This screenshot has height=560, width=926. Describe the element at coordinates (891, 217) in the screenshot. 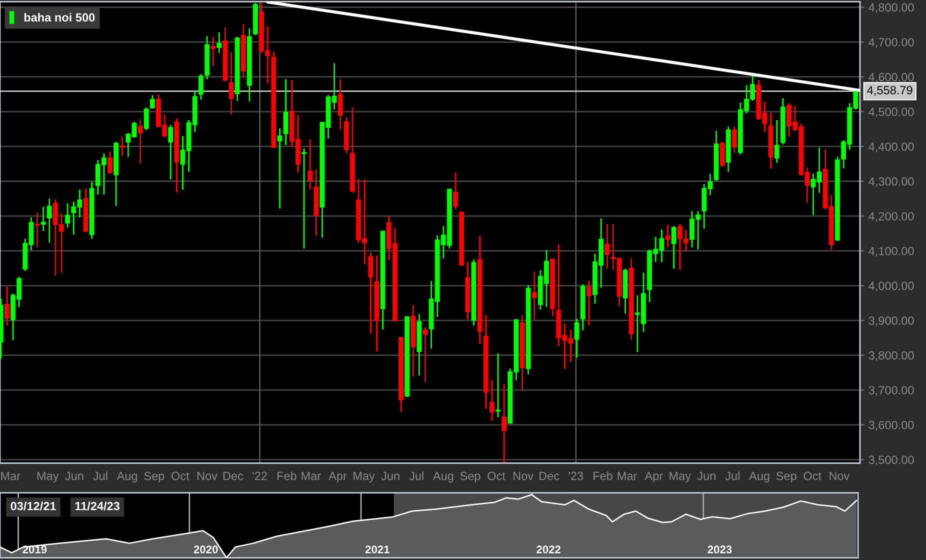

I see `y-tick-label: 4,200.00` at that location.